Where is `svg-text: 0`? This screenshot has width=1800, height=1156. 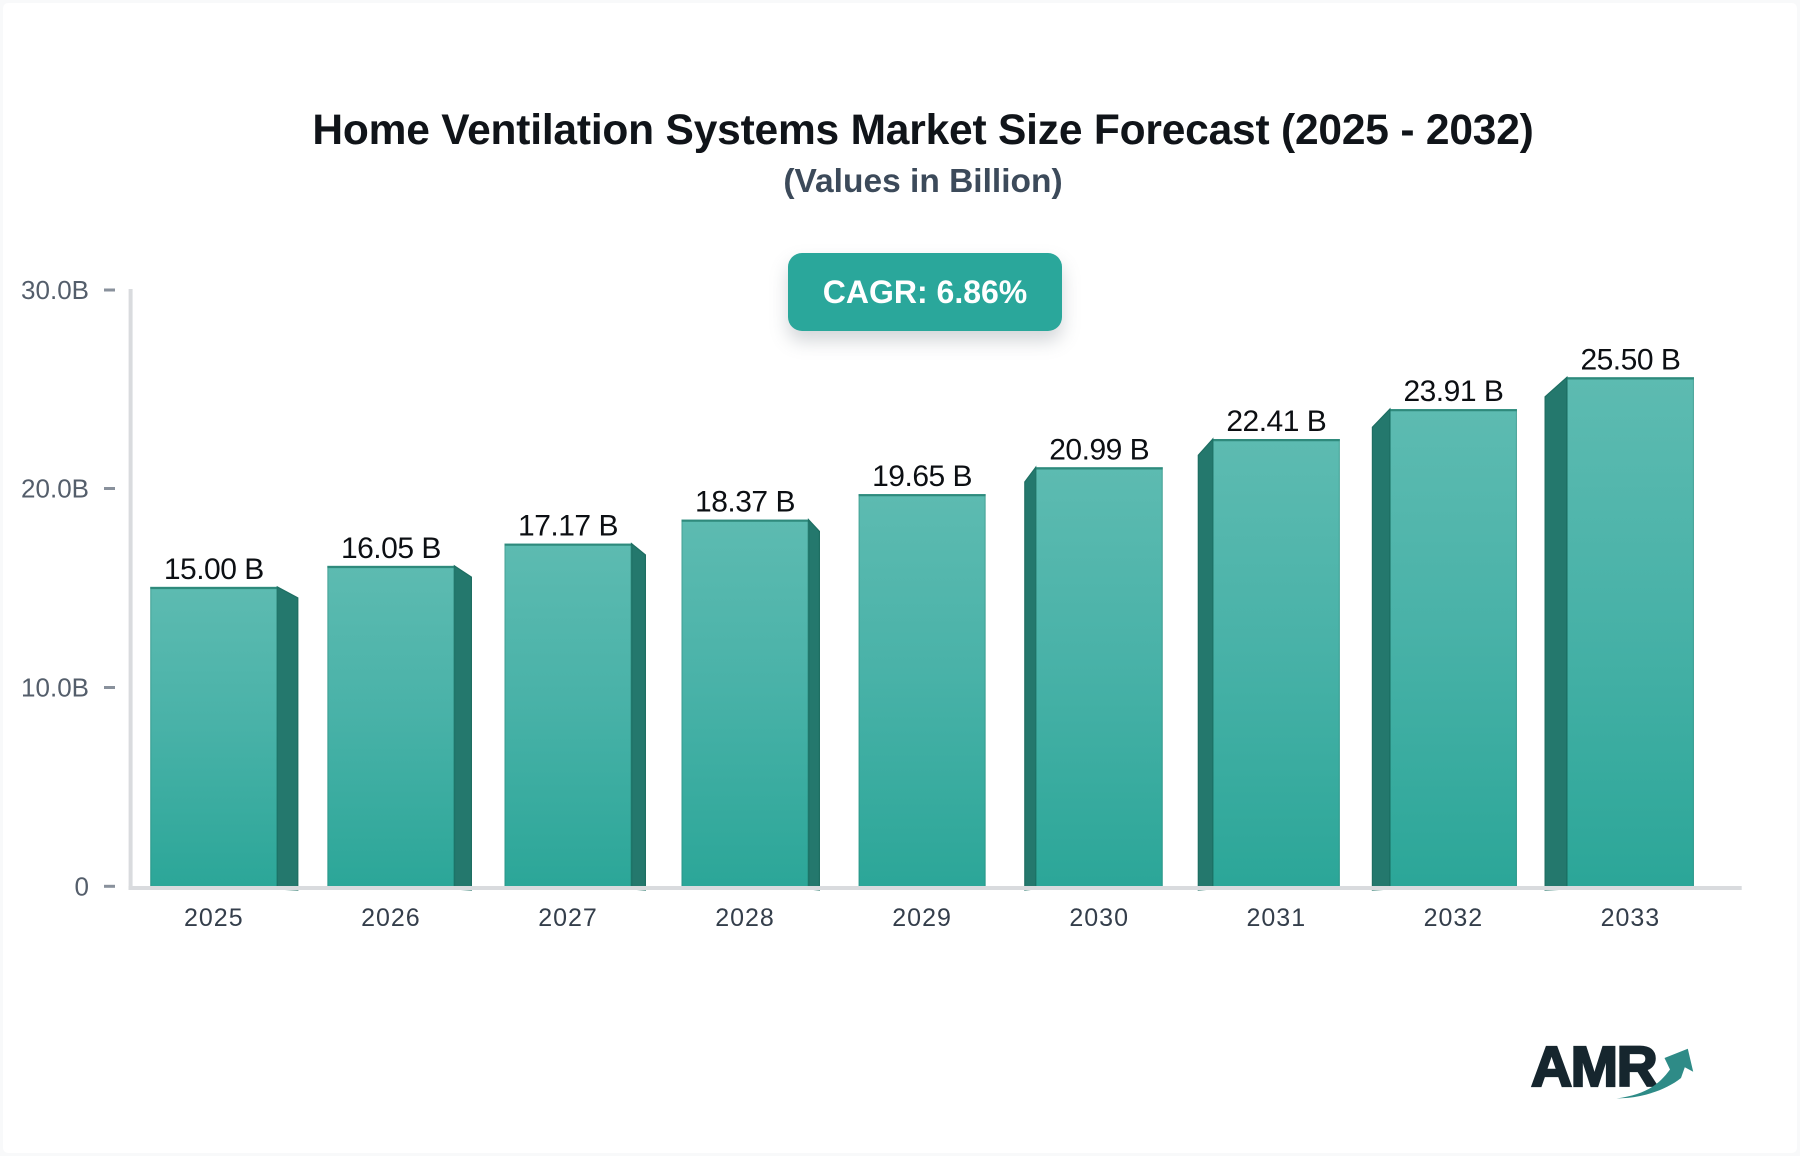
svg-text: 0 is located at coordinates (82, 887).